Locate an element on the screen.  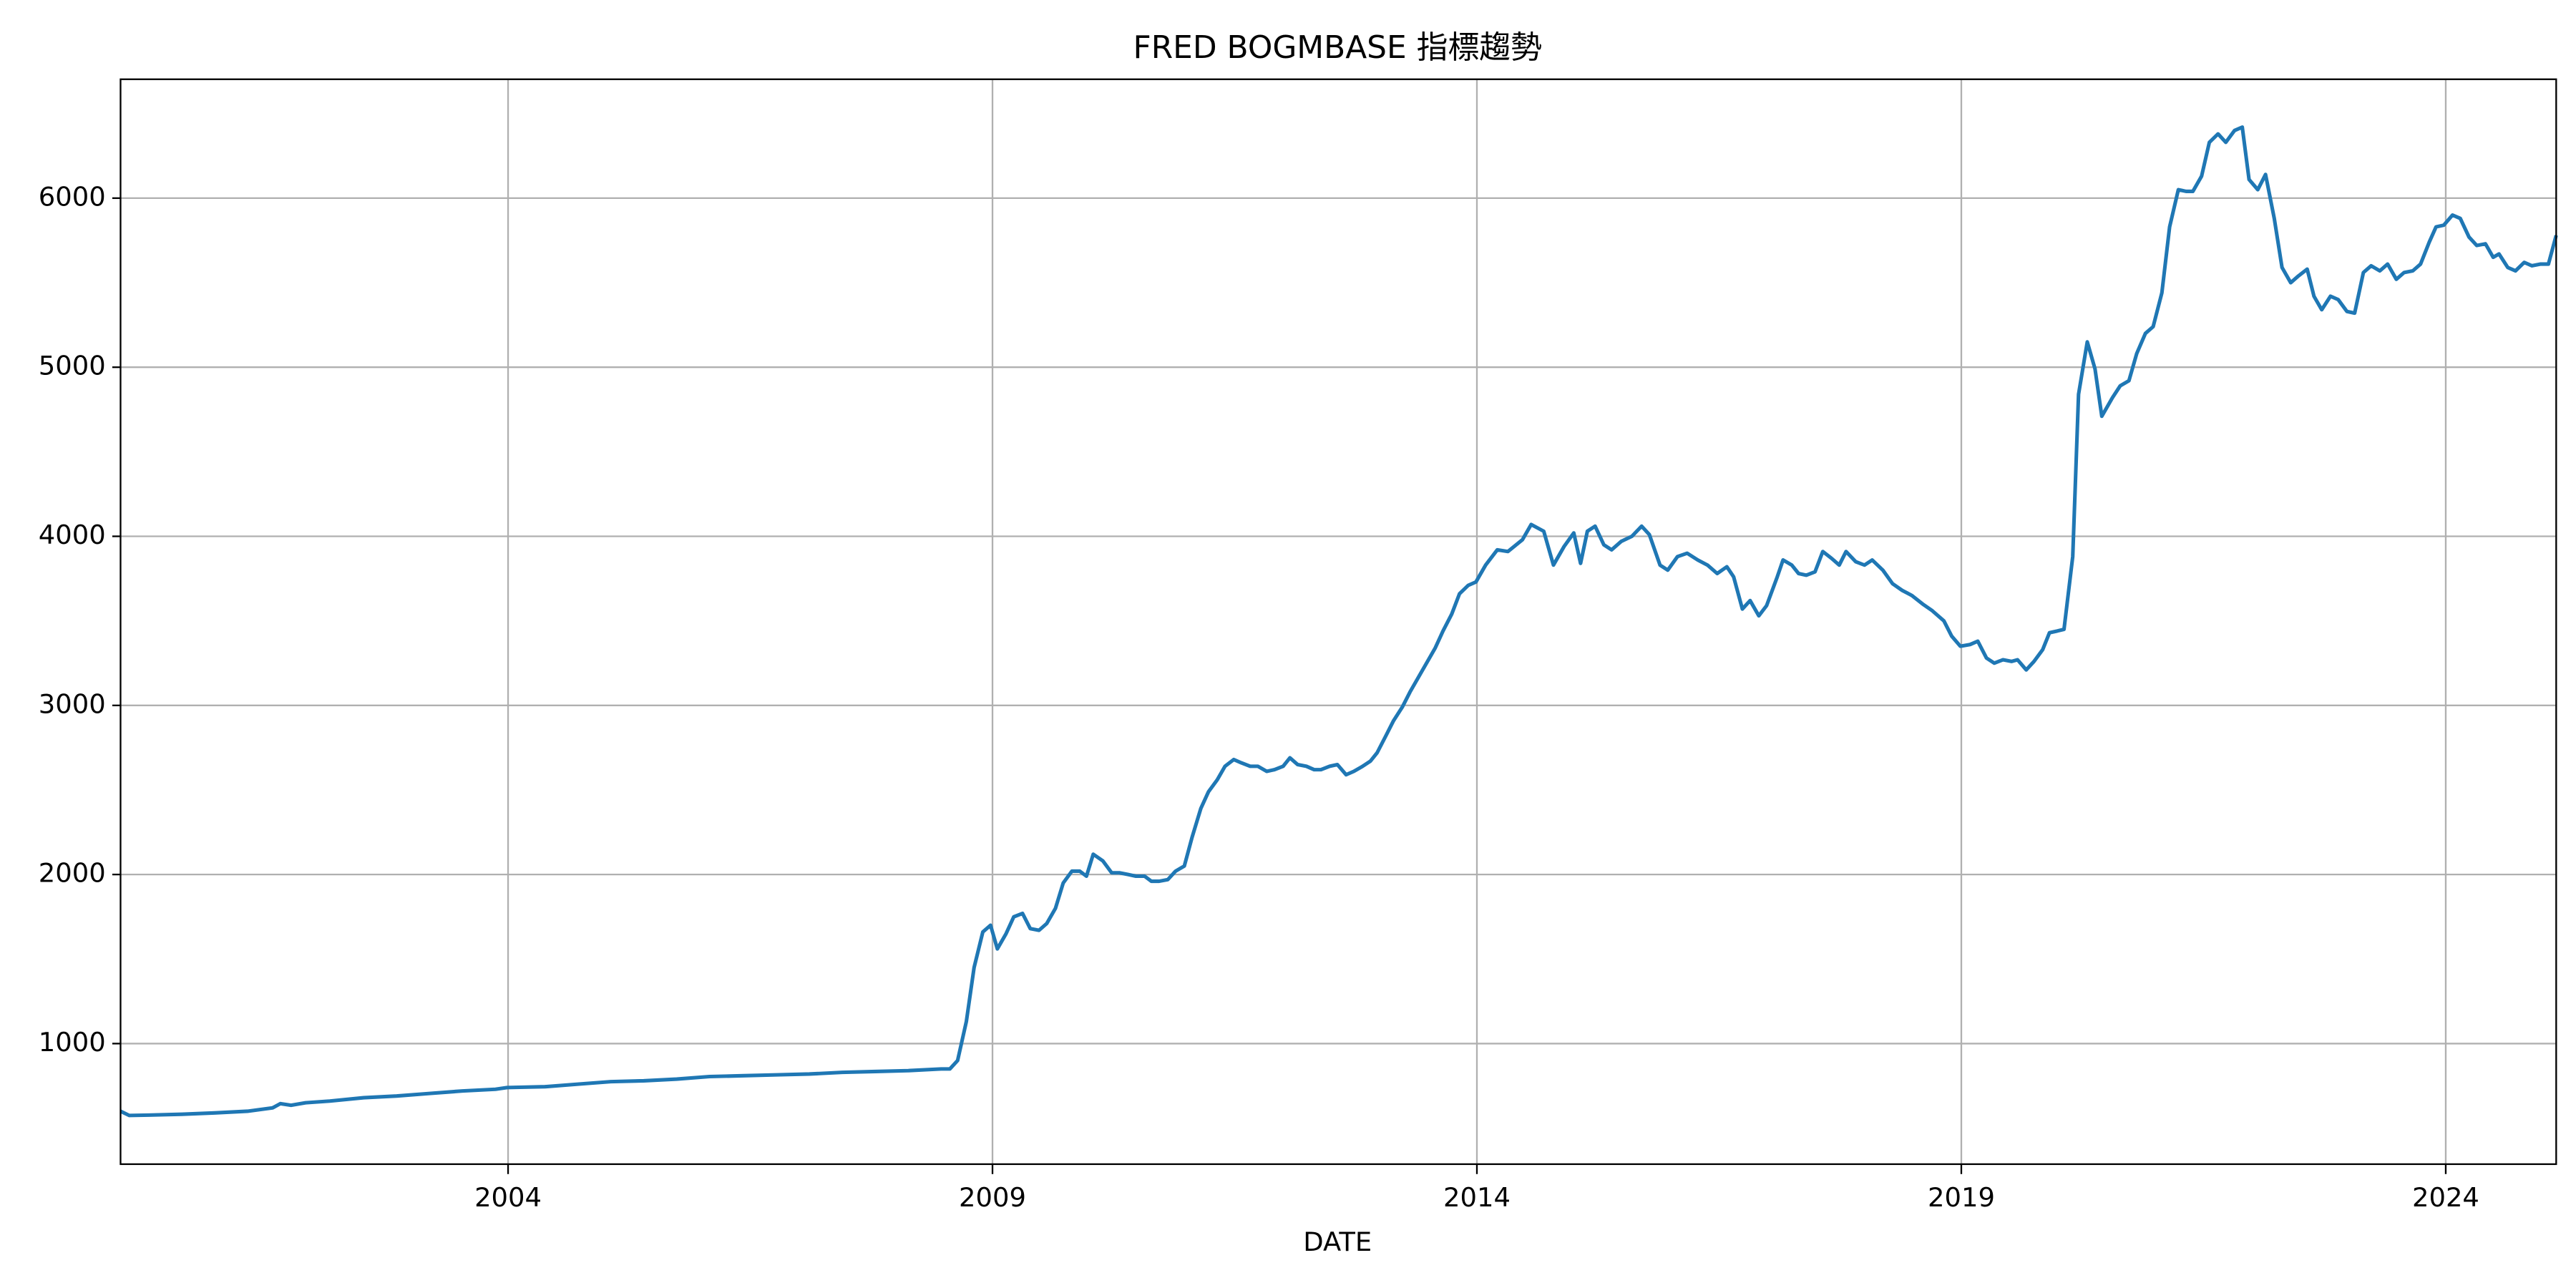
x-tick-label: 2004 is located at coordinates (508, 1197).